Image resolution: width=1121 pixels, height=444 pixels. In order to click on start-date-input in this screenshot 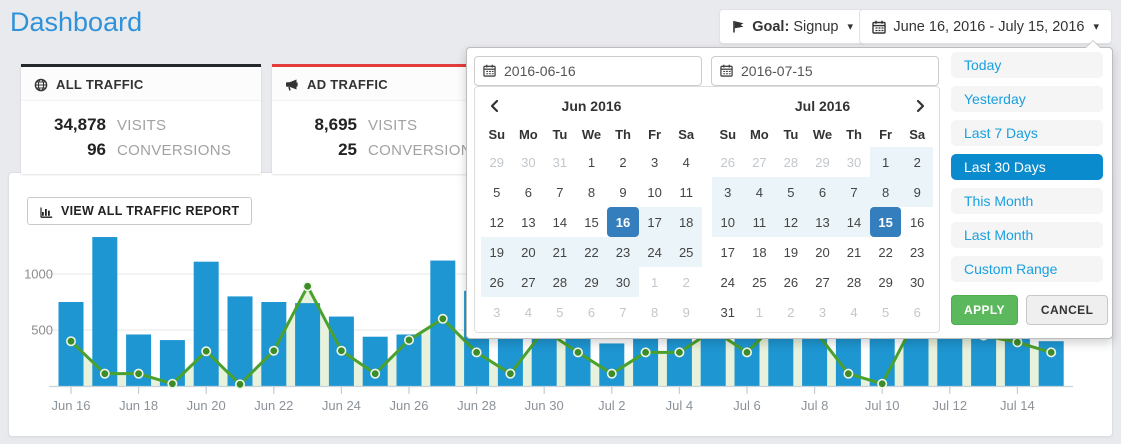, I will do `click(588, 71)`.